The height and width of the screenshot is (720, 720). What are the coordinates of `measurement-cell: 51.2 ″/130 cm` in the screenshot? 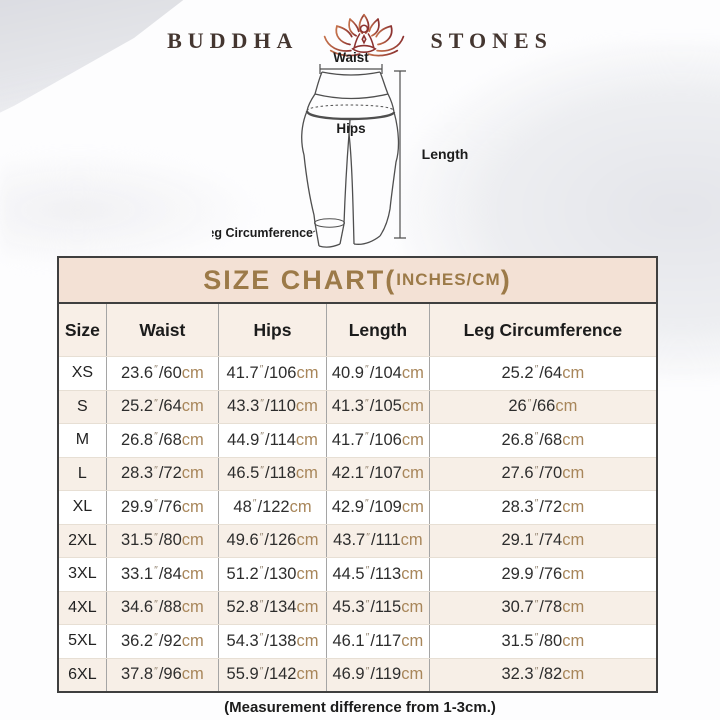 It's located at (273, 574).